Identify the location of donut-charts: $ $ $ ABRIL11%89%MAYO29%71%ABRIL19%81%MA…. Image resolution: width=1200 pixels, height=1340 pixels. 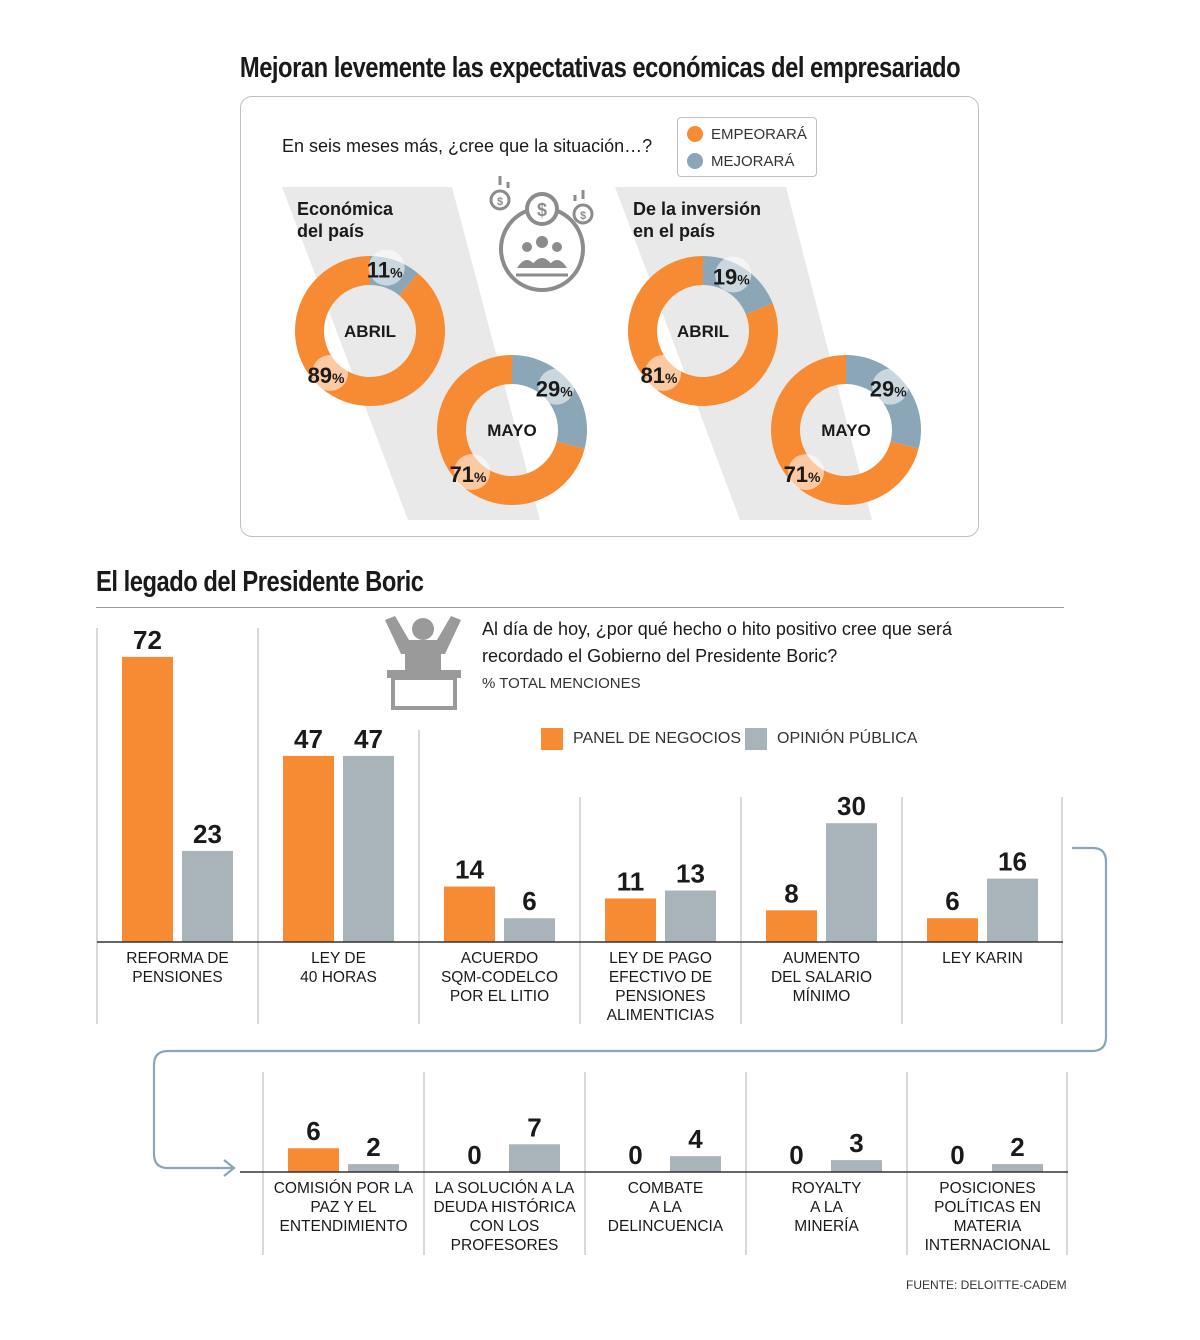
(601, 348).